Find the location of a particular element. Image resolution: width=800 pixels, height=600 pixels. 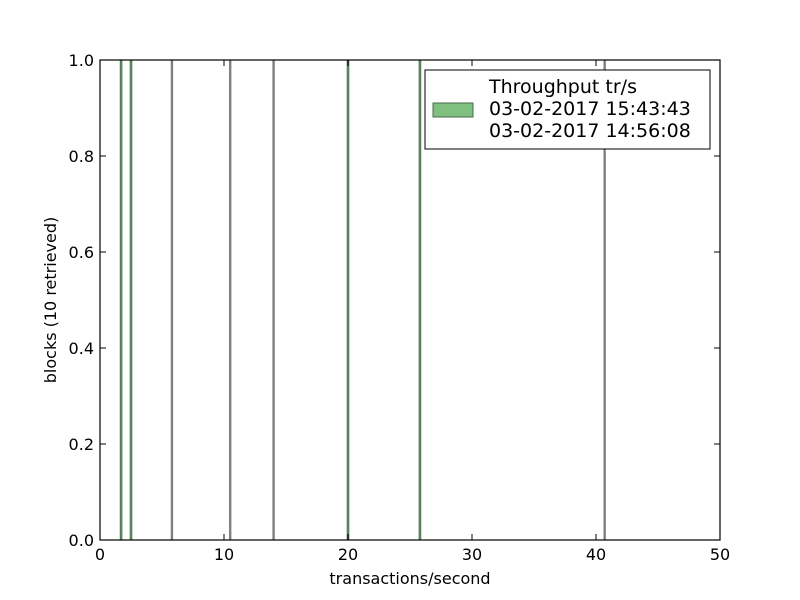

legend-swatch is located at coordinates (453, 110).